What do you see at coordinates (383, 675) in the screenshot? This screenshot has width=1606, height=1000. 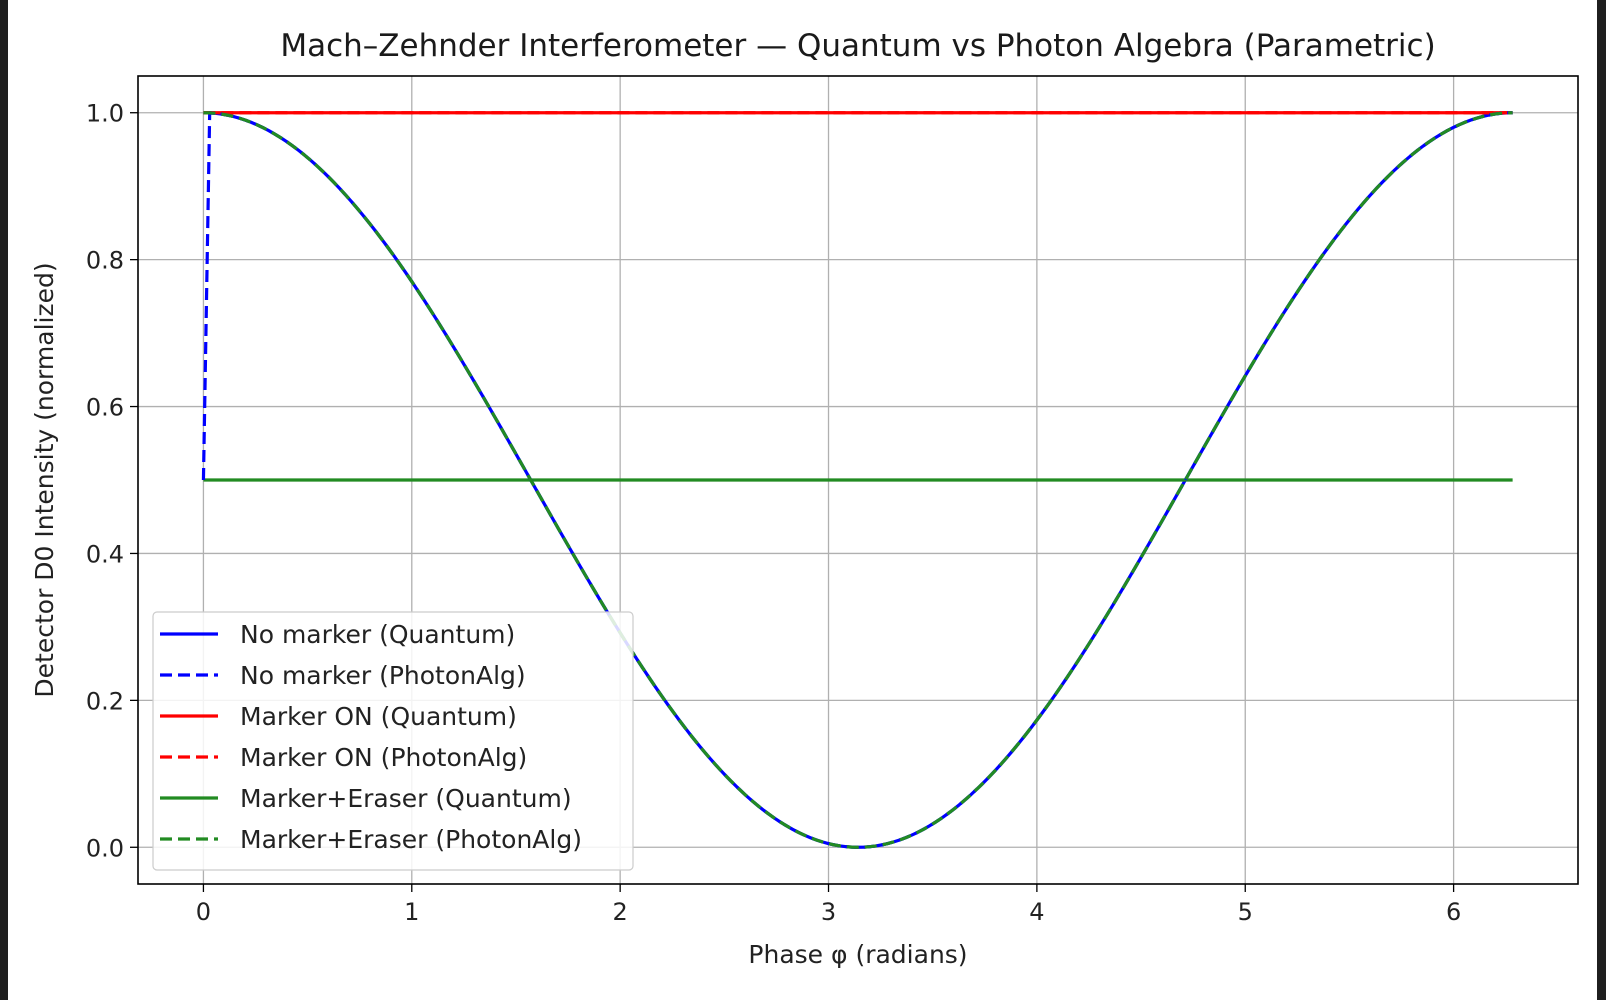 I see `legend-label: No marker (PhotonAlg)` at bounding box center [383, 675].